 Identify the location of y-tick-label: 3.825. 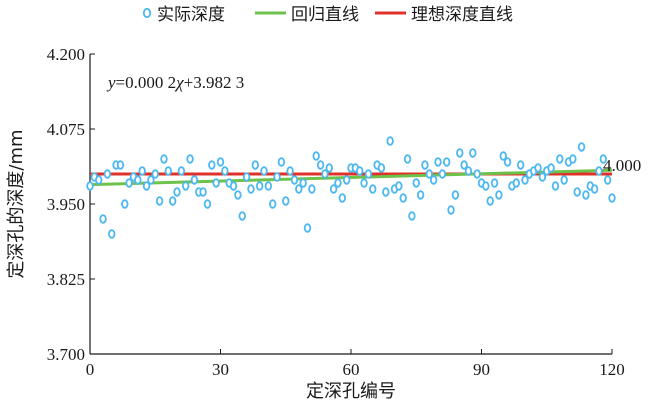
(66, 279).